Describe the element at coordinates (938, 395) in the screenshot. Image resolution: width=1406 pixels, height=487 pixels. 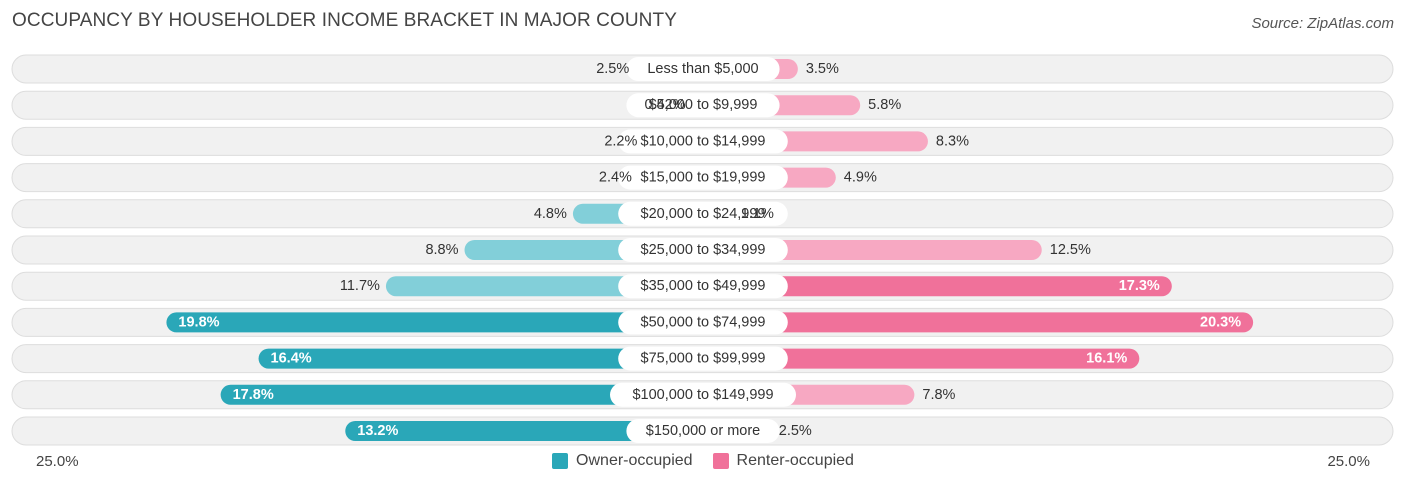
I see `renter-value-label: 7.8%` at that location.